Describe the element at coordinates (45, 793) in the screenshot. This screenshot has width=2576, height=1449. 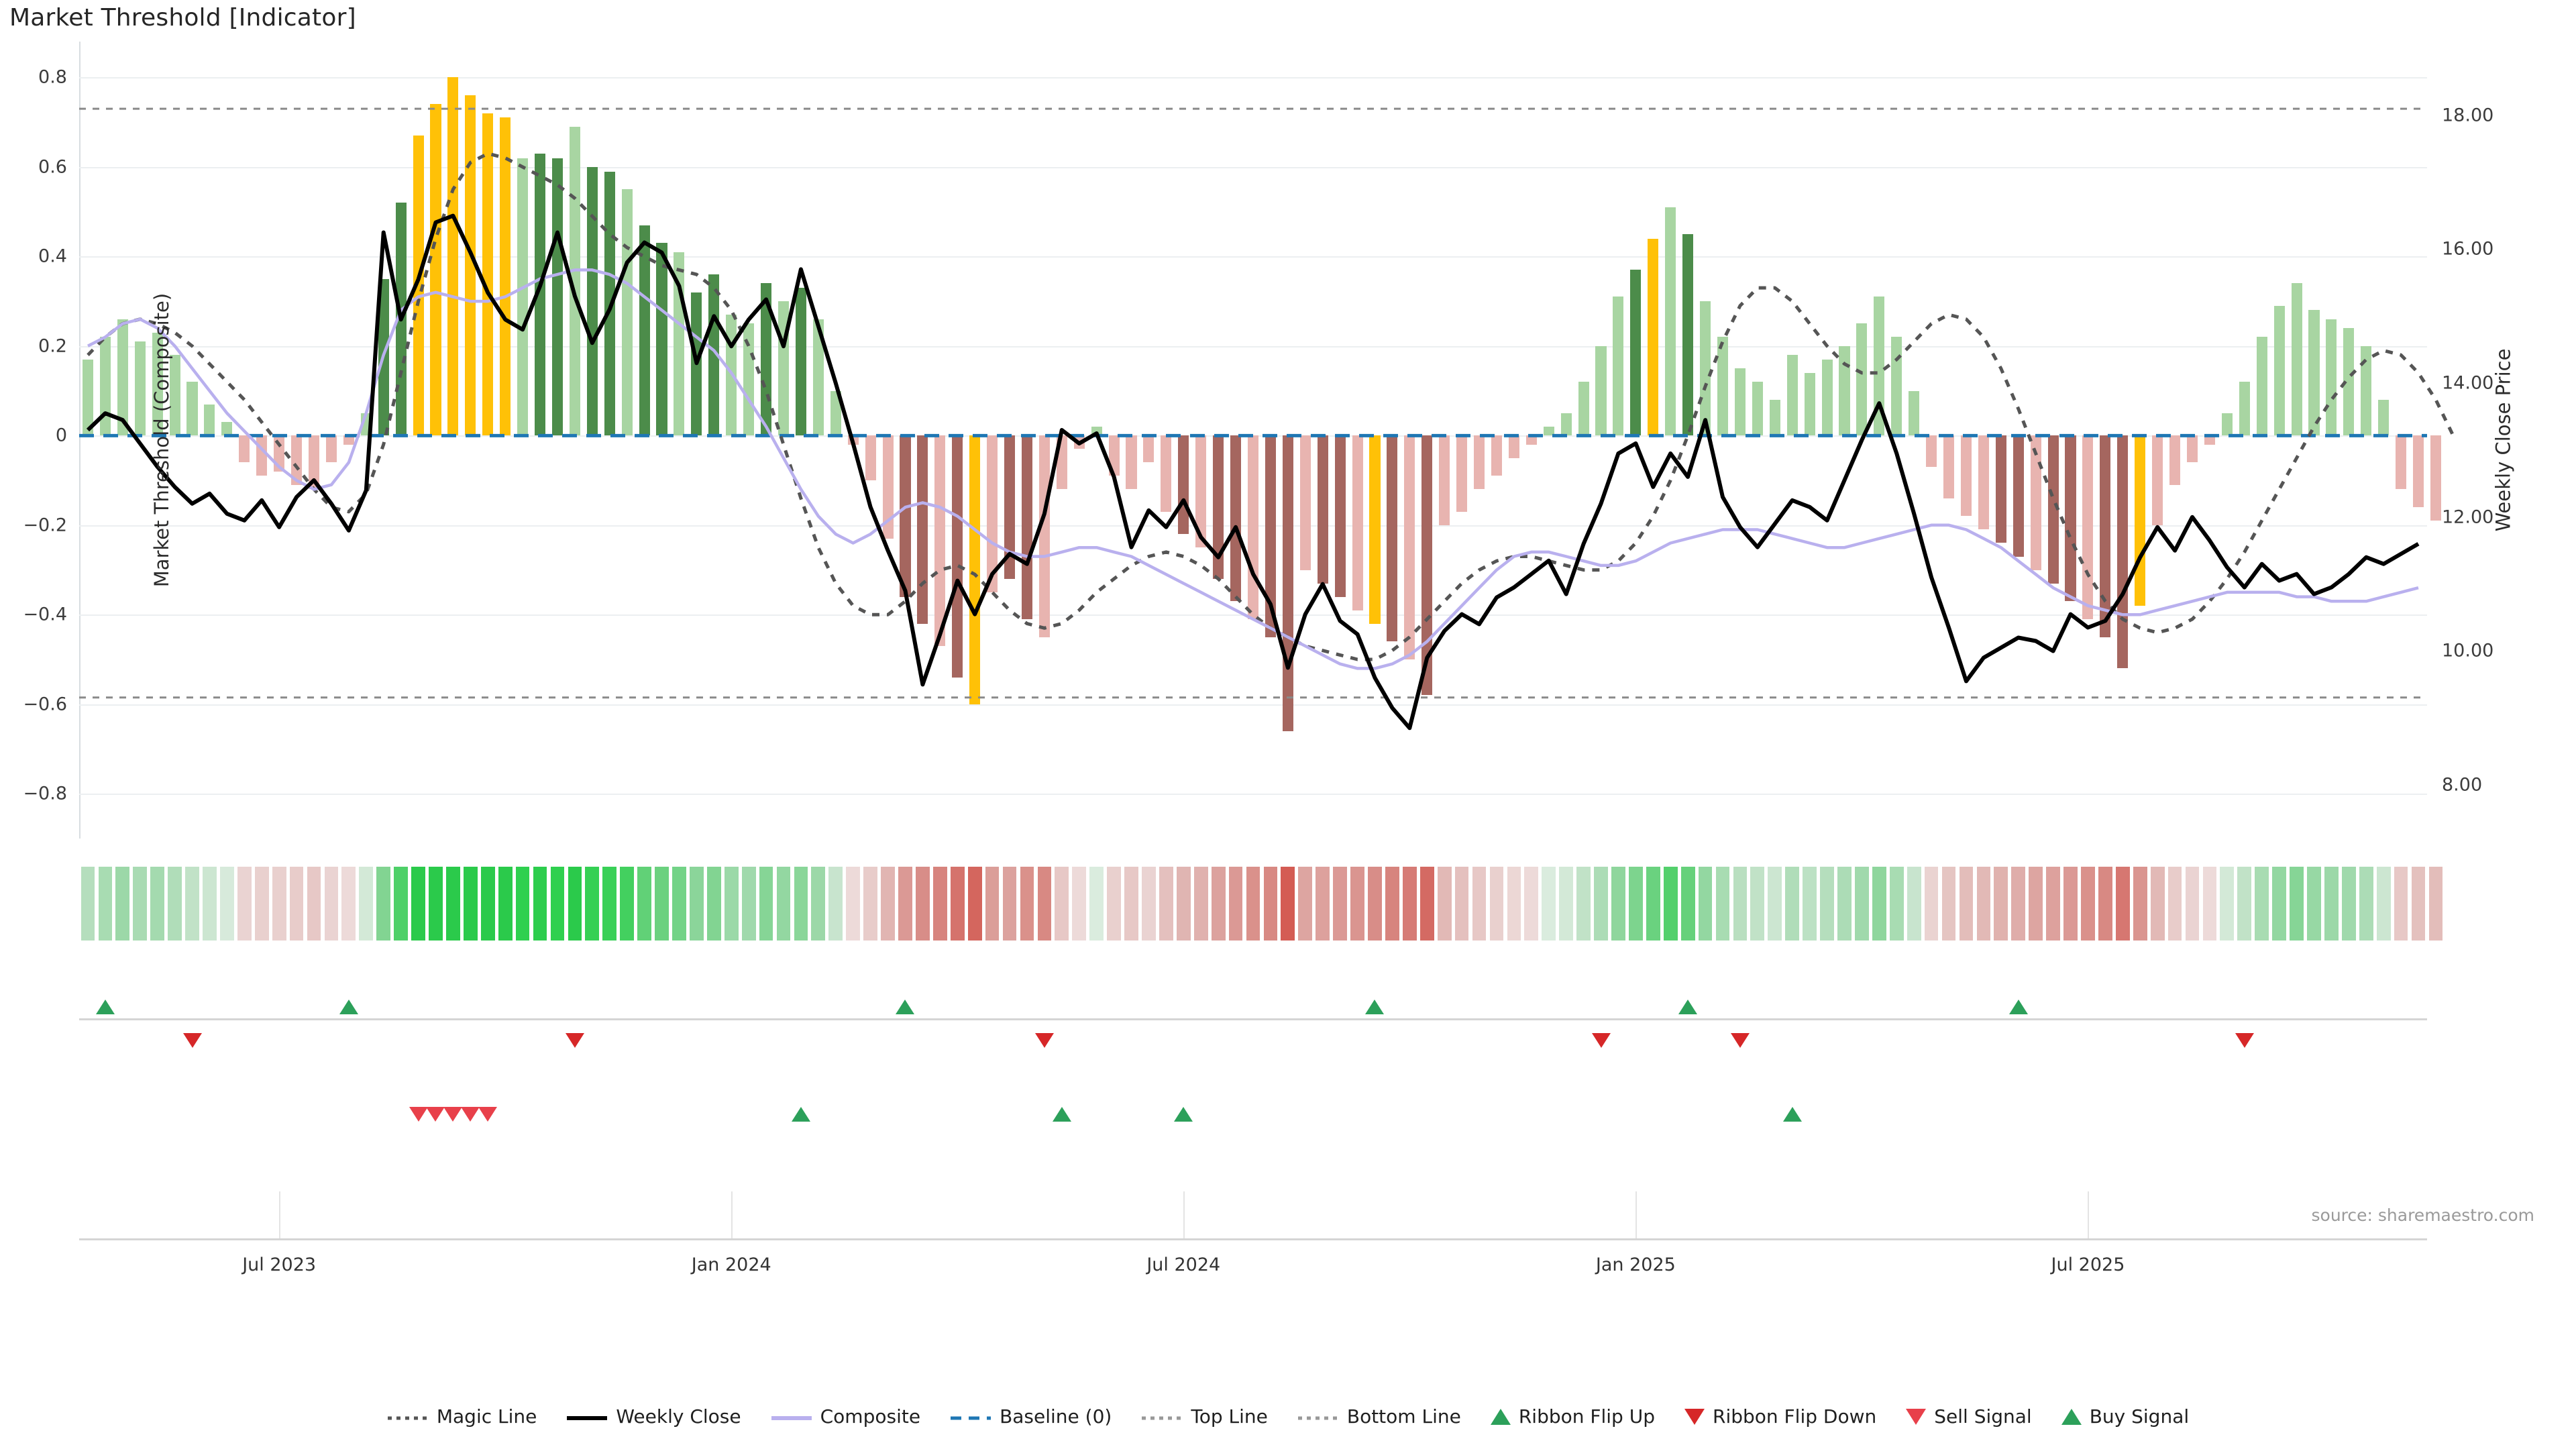
I see `y-axis-tick-left: −0.8` at that location.